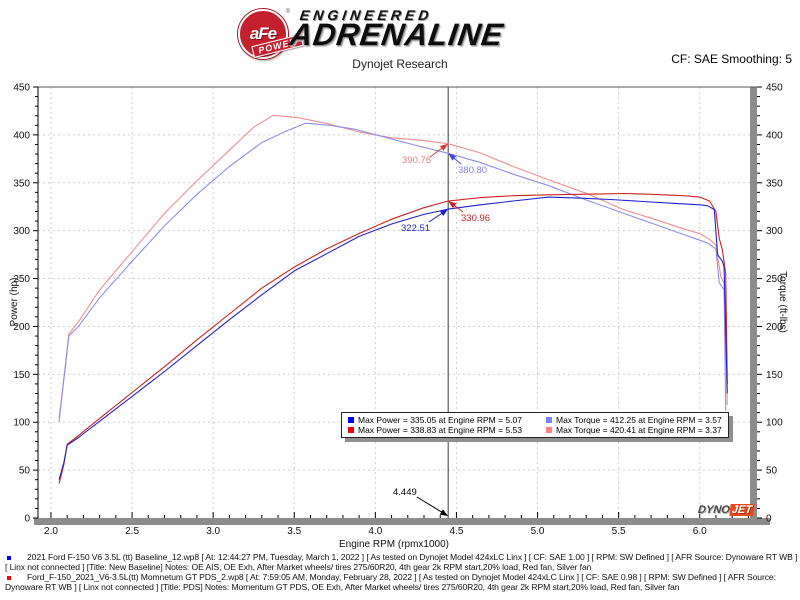 Image resolution: width=800 pixels, height=600 pixels. Describe the element at coordinates (394, 544) in the screenshot. I see `x-axis-title: Engine RPM (rpmx1000)` at that location.